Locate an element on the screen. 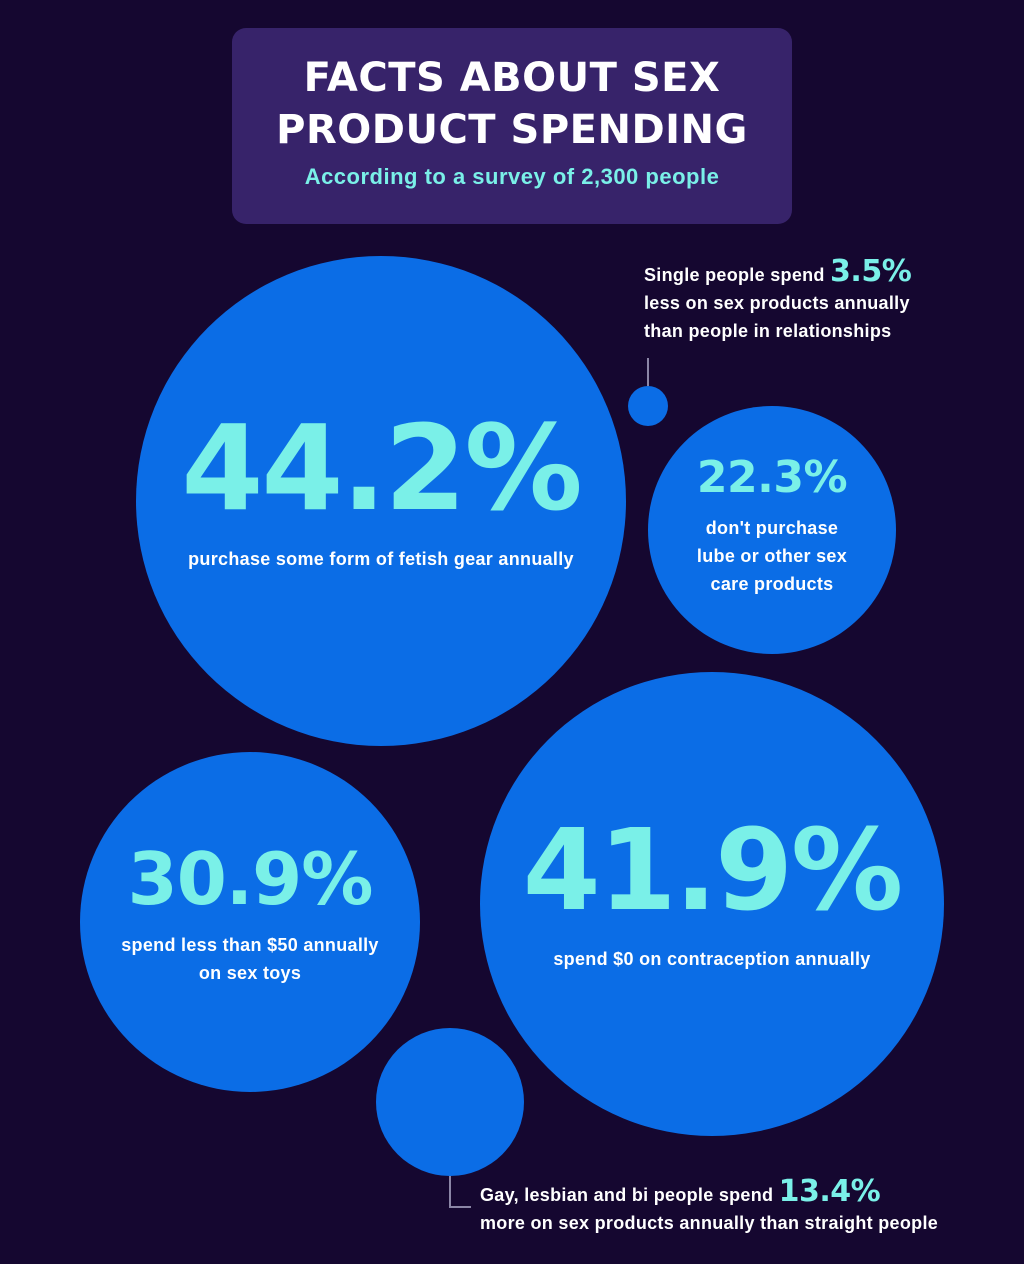 Image resolution: width=1024 pixels, height=1264 pixels. connector-line-bottom-vertical is located at coordinates (450, 1192).